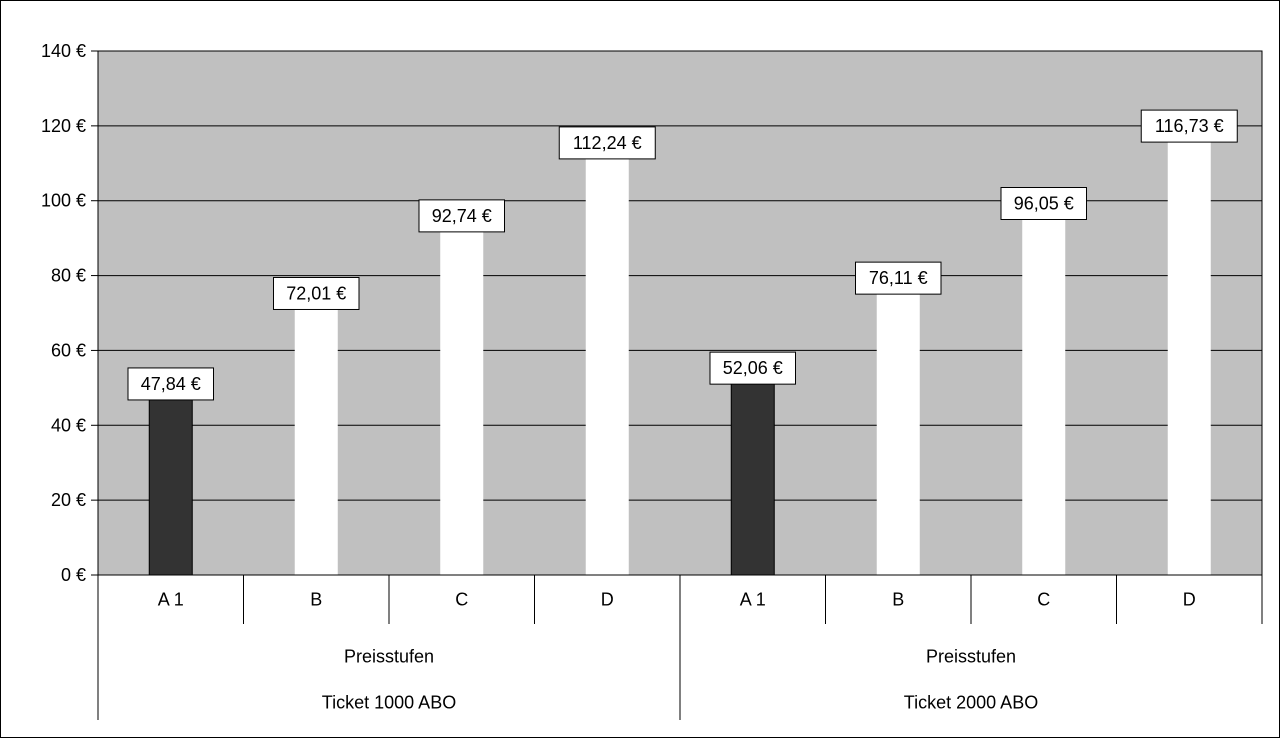  I want to click on y-tick-label: 40 €, so click(68, 425).